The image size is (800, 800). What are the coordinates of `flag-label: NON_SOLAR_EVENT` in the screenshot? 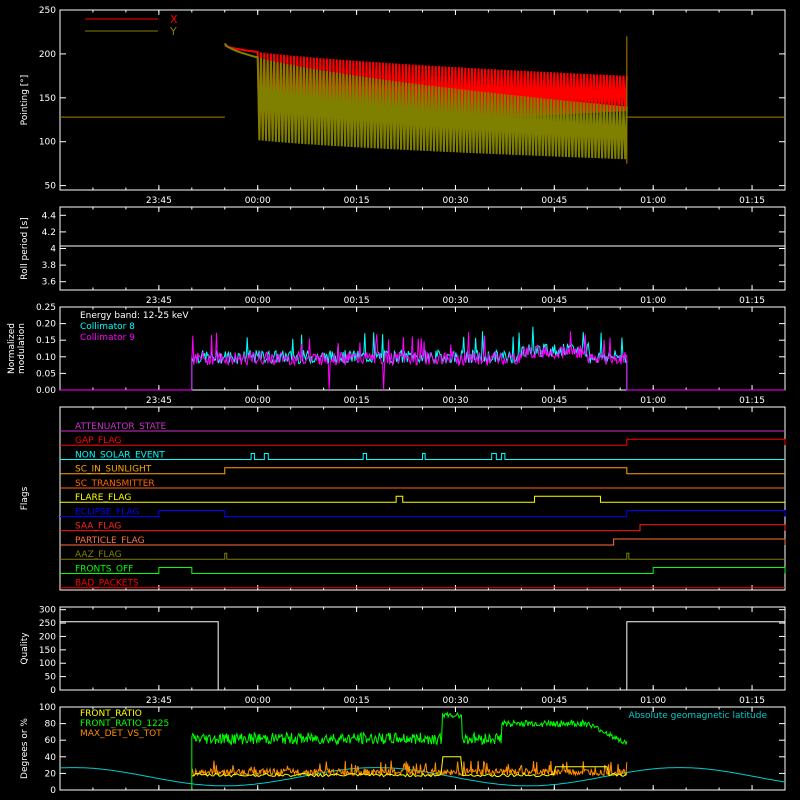 It's located at (120, 455).